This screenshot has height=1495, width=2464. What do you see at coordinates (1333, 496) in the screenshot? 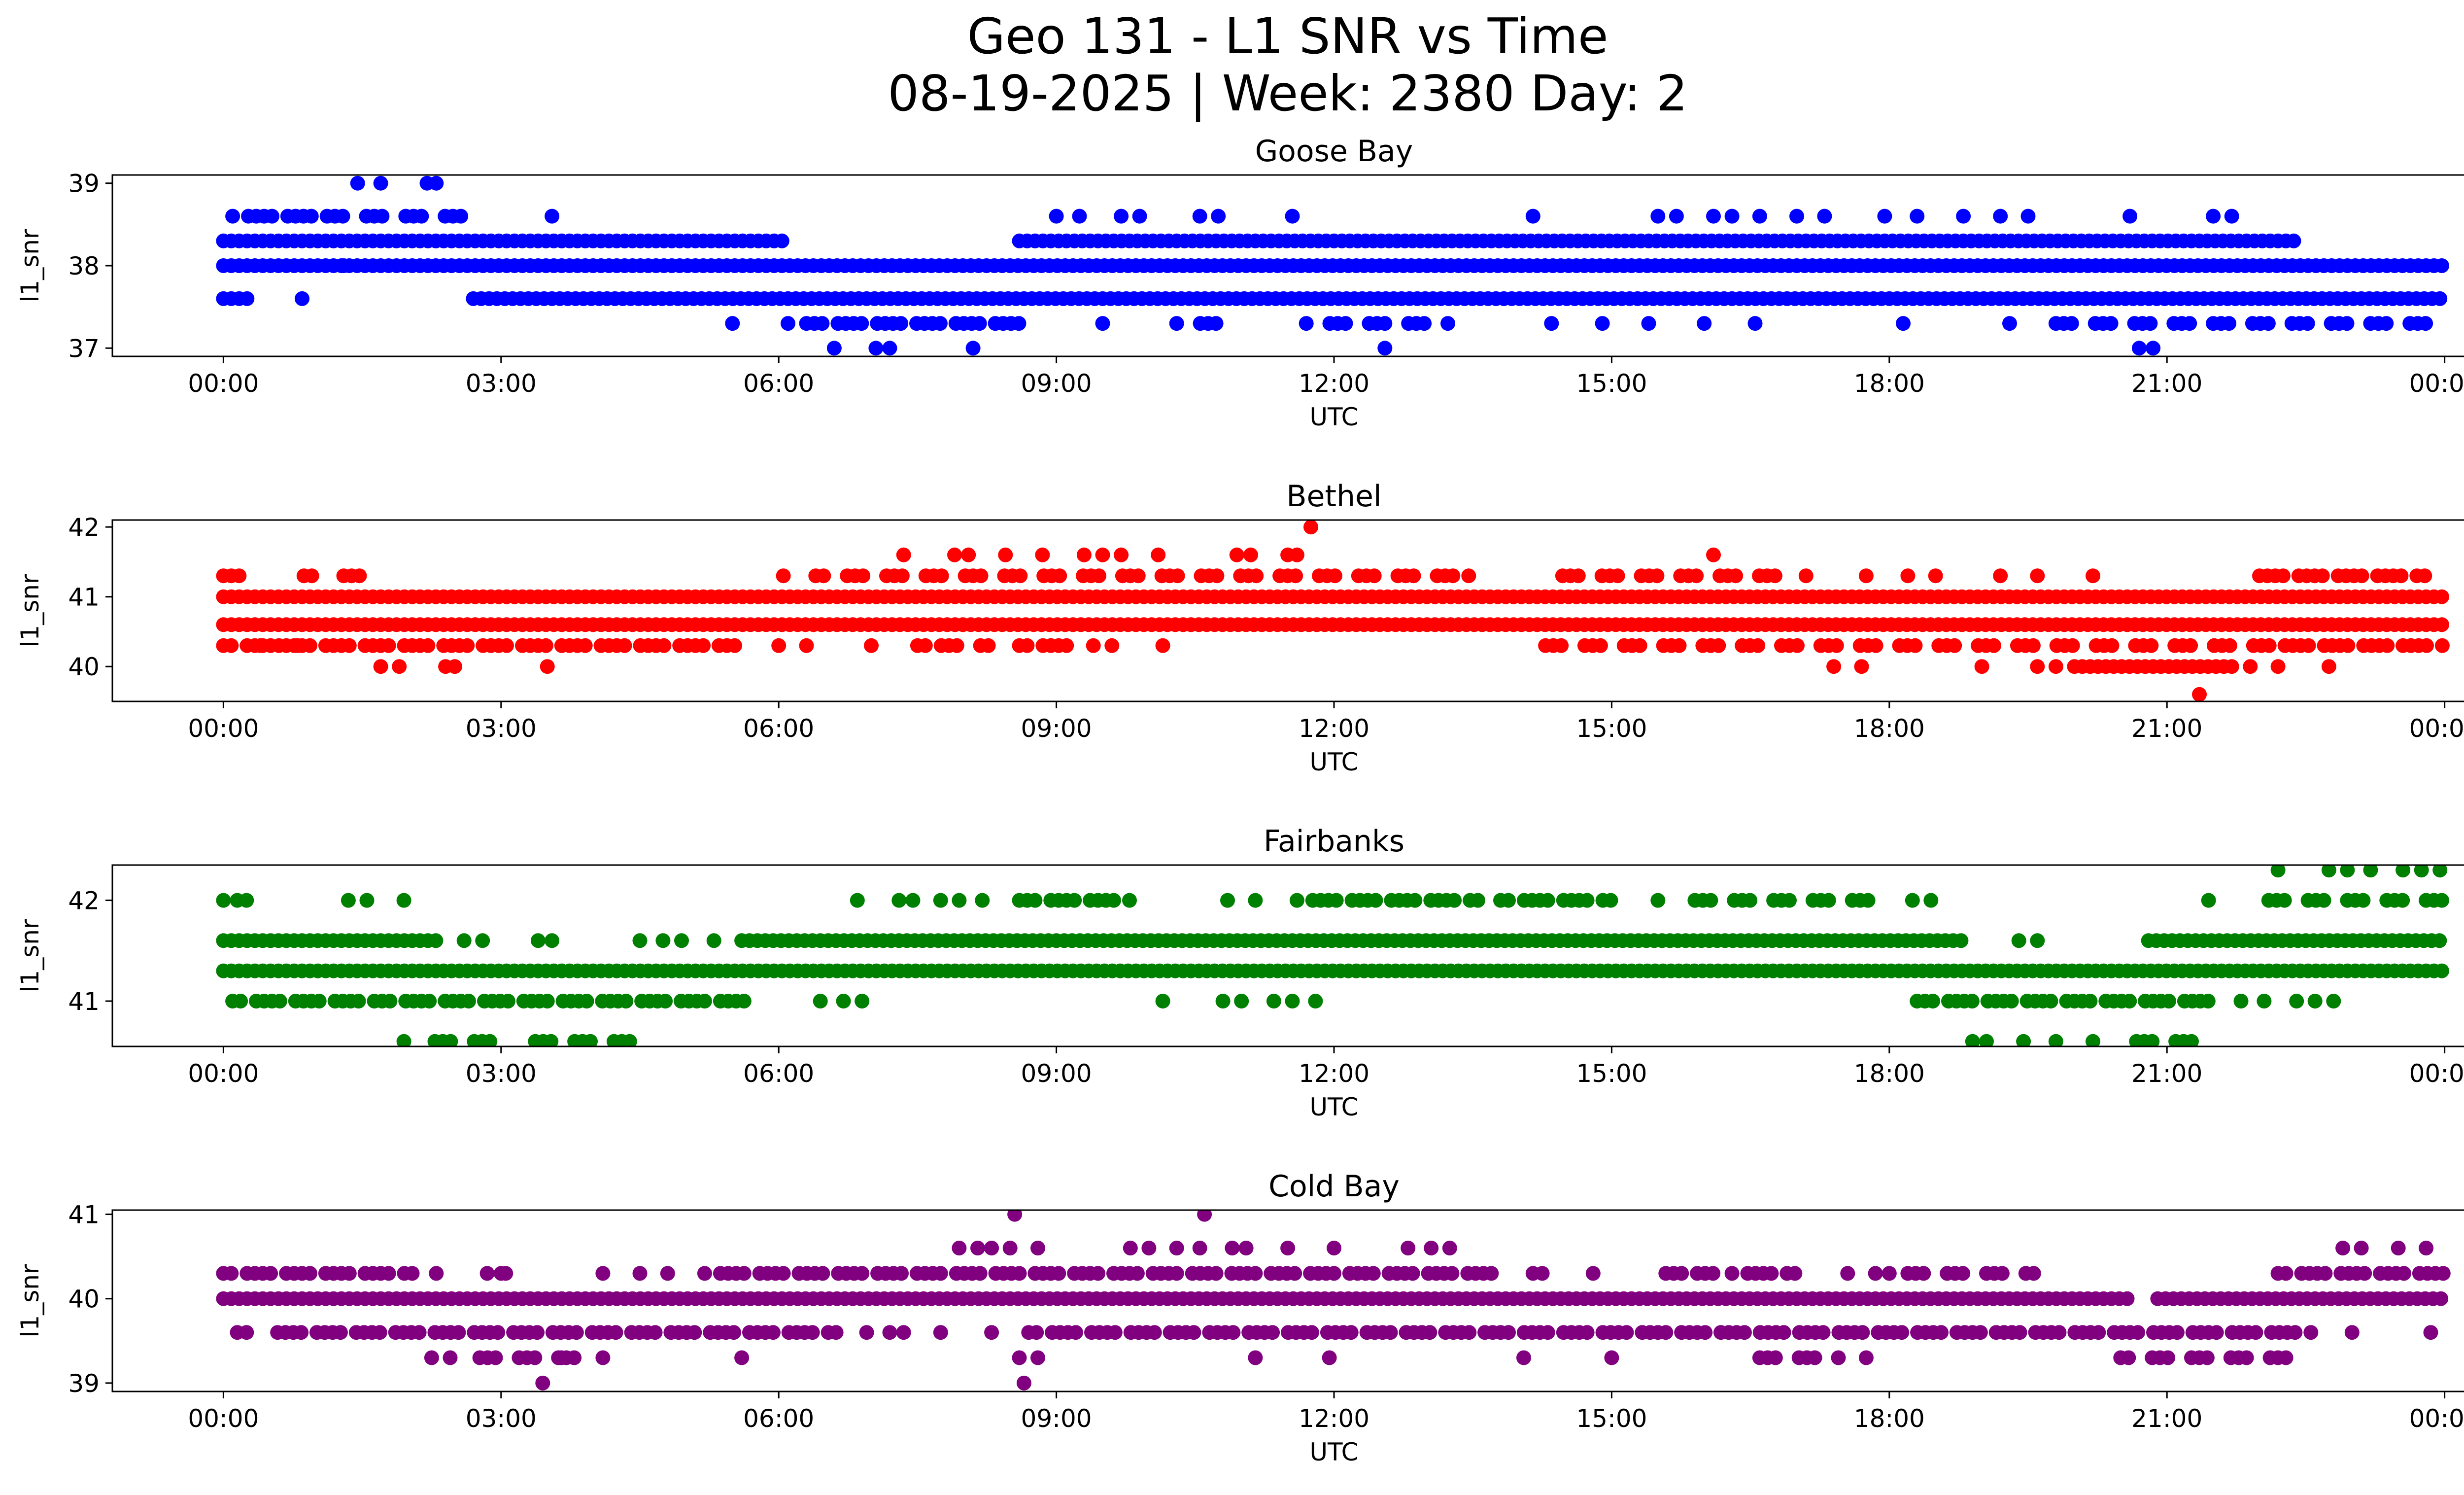
I see `subplot-title: Bethel` at bounding box center [1333, 496].